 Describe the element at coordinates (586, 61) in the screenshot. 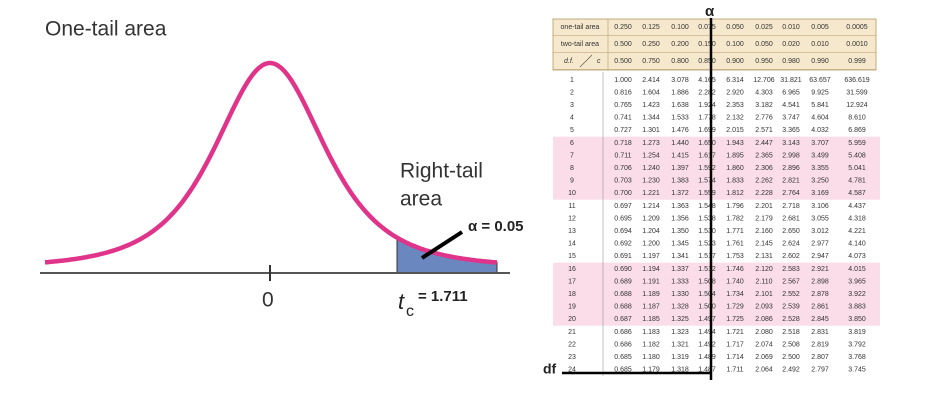

I see `header-diagonal` at that location.